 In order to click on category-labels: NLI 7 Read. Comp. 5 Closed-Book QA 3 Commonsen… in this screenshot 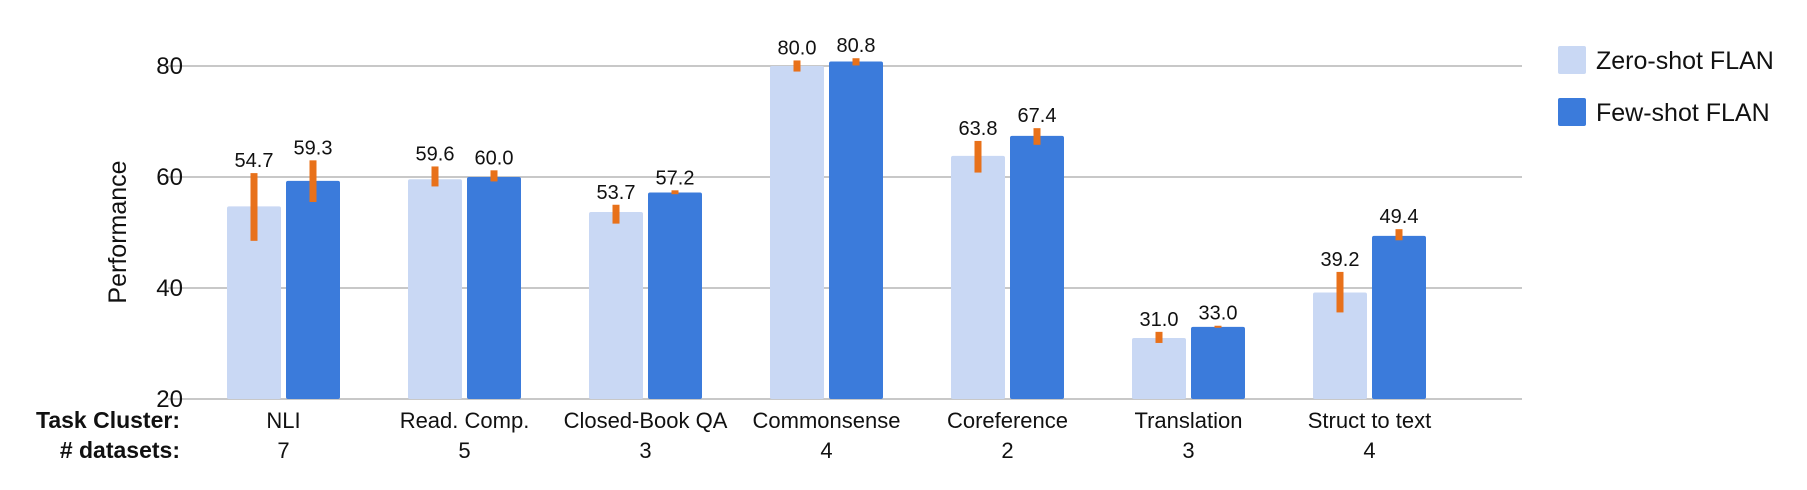, I will do `click(848, 435)`.